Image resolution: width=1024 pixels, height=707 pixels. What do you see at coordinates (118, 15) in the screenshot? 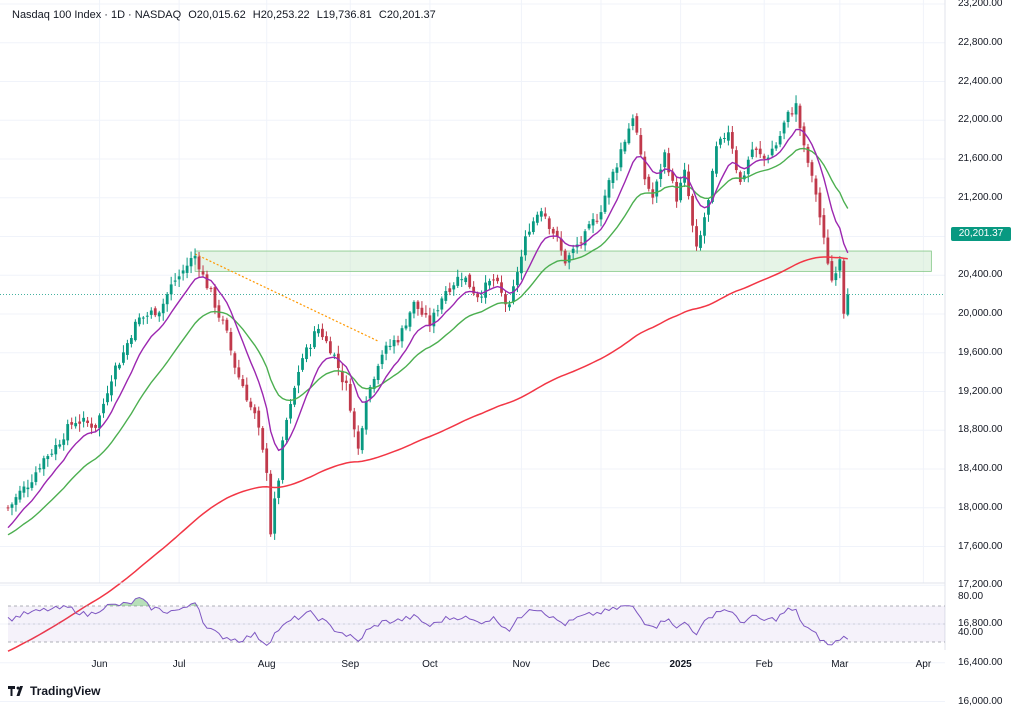
I see `interval: 1D` at bounding box center [118, 15].